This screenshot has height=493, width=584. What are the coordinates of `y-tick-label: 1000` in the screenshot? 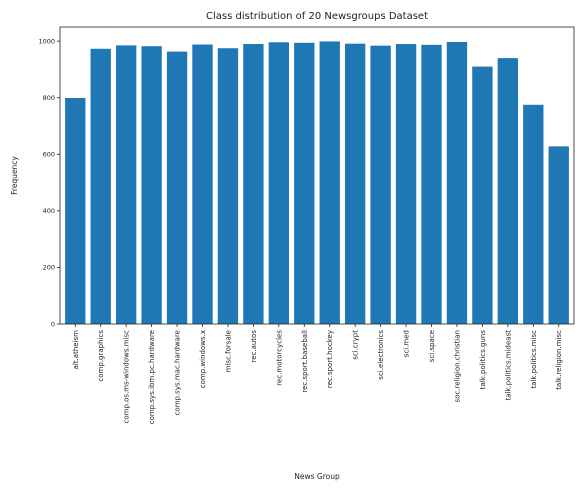 It's located at (46, 41).